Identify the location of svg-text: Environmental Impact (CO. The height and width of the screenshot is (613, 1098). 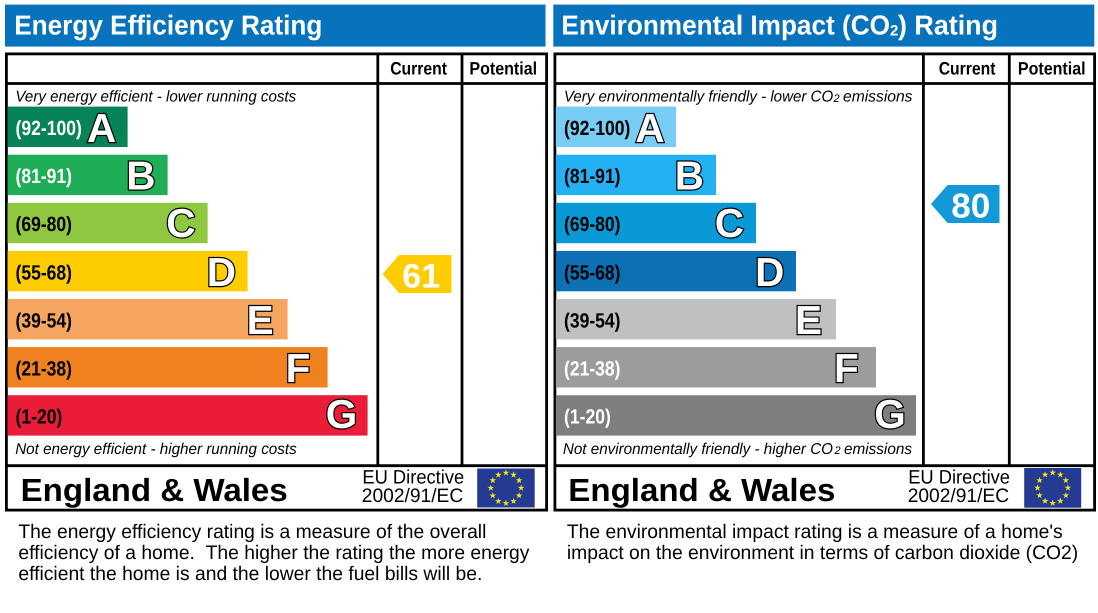
(725, 25).